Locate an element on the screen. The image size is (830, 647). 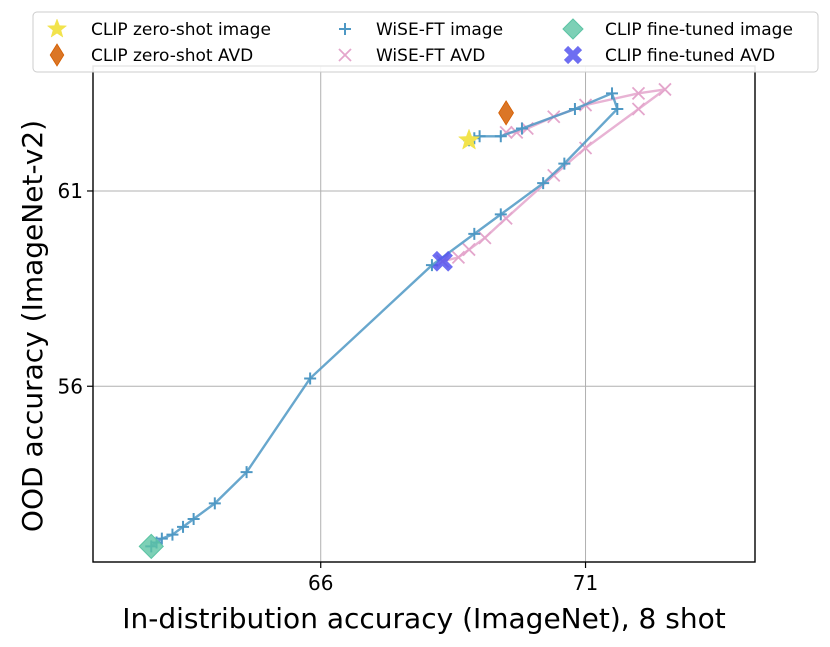
y-axis-label: OOD accuracy (ImageNet-v2) is located at coordinates (32, 326).